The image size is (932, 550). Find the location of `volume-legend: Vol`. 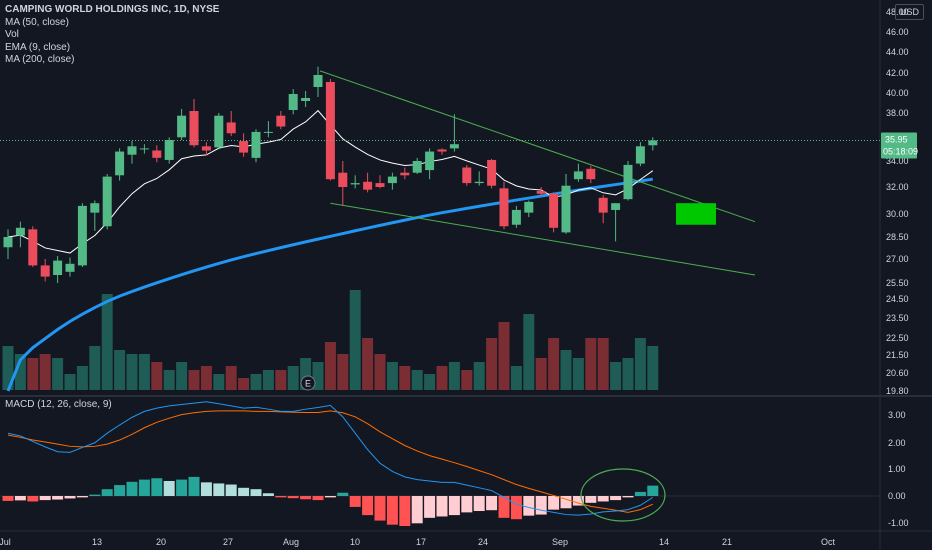

volume-legend: Vol is located at coordinates (12, 34).